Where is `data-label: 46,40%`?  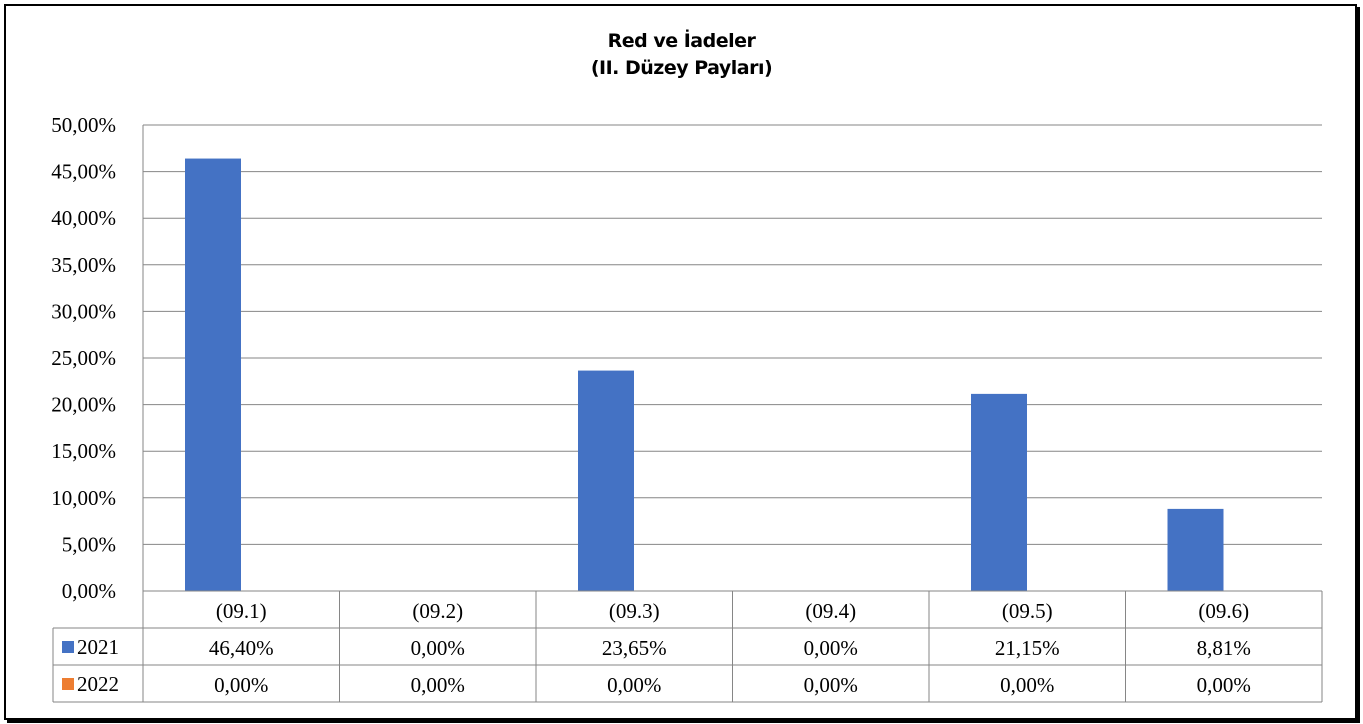
data-label: 46,40% is located at coordinates (241, 648).